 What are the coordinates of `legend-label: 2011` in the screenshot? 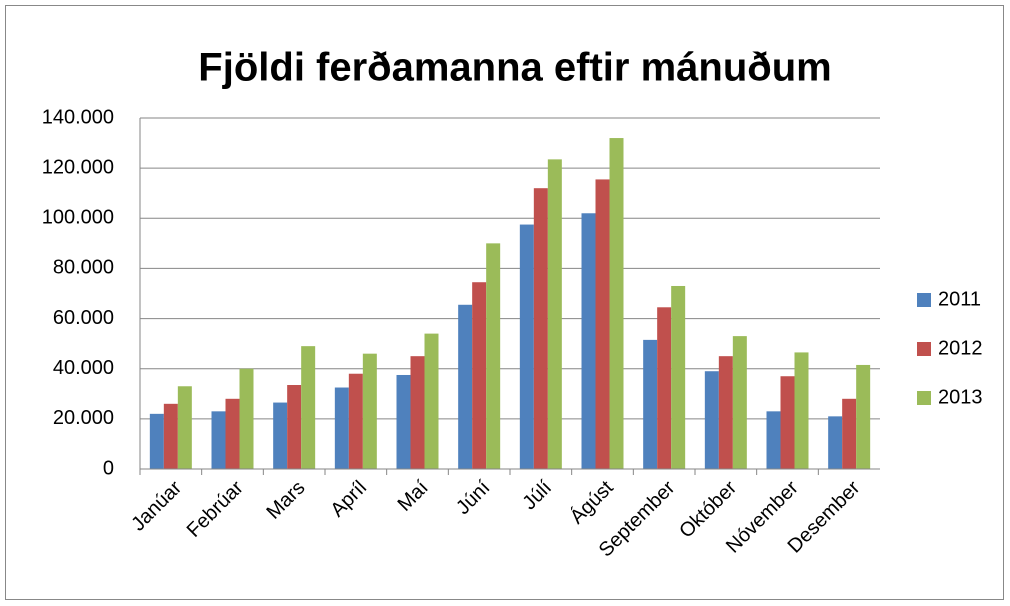 It's located at (959, 299).